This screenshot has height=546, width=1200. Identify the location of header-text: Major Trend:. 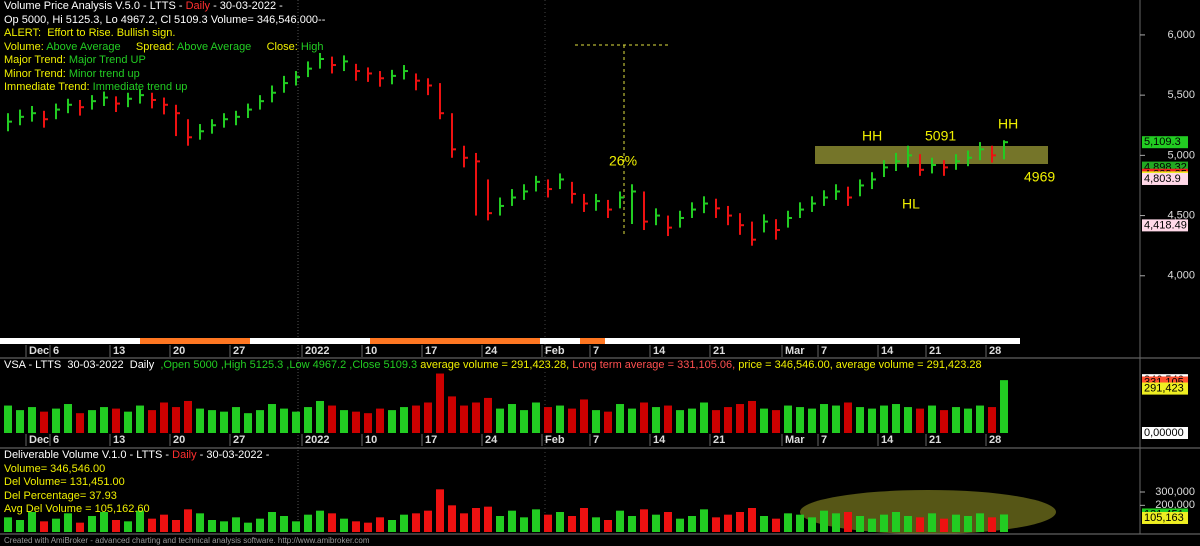
(36, 60).